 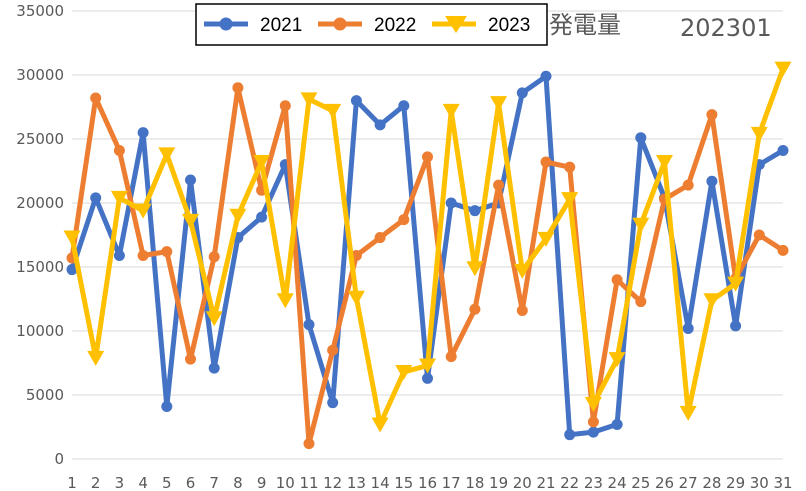 What do you see at coordinates (593, 482) in the screenshot?
I see `x-tick-label: 23` at bounding box center [593, 482].